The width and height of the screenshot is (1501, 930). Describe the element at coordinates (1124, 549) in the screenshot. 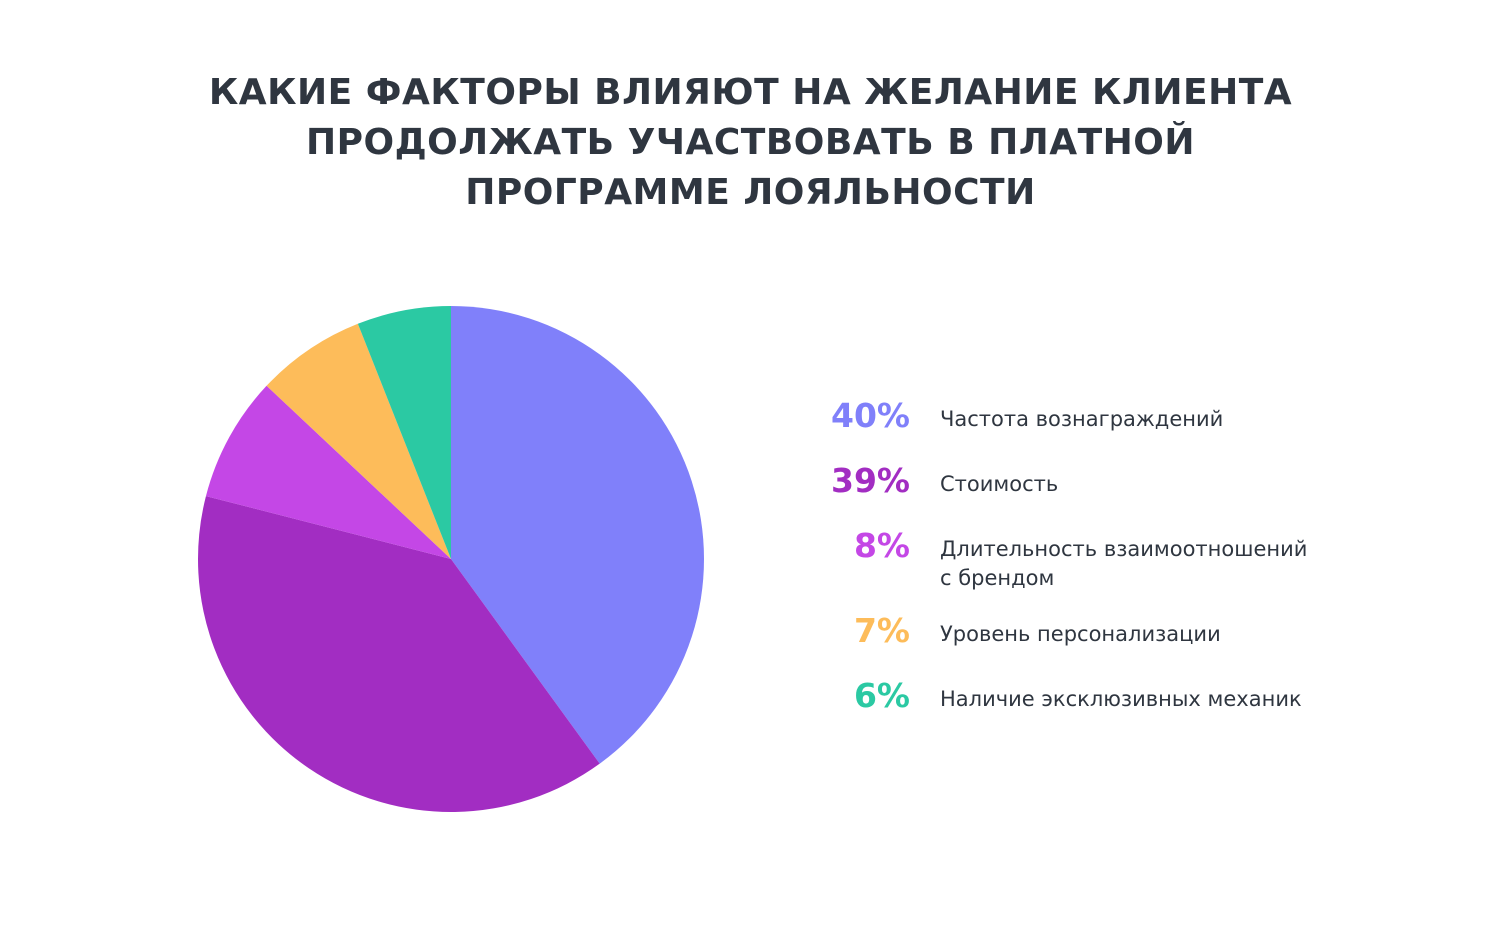

I see `legend-label-line: Длительность взаимоотношений` at that location.